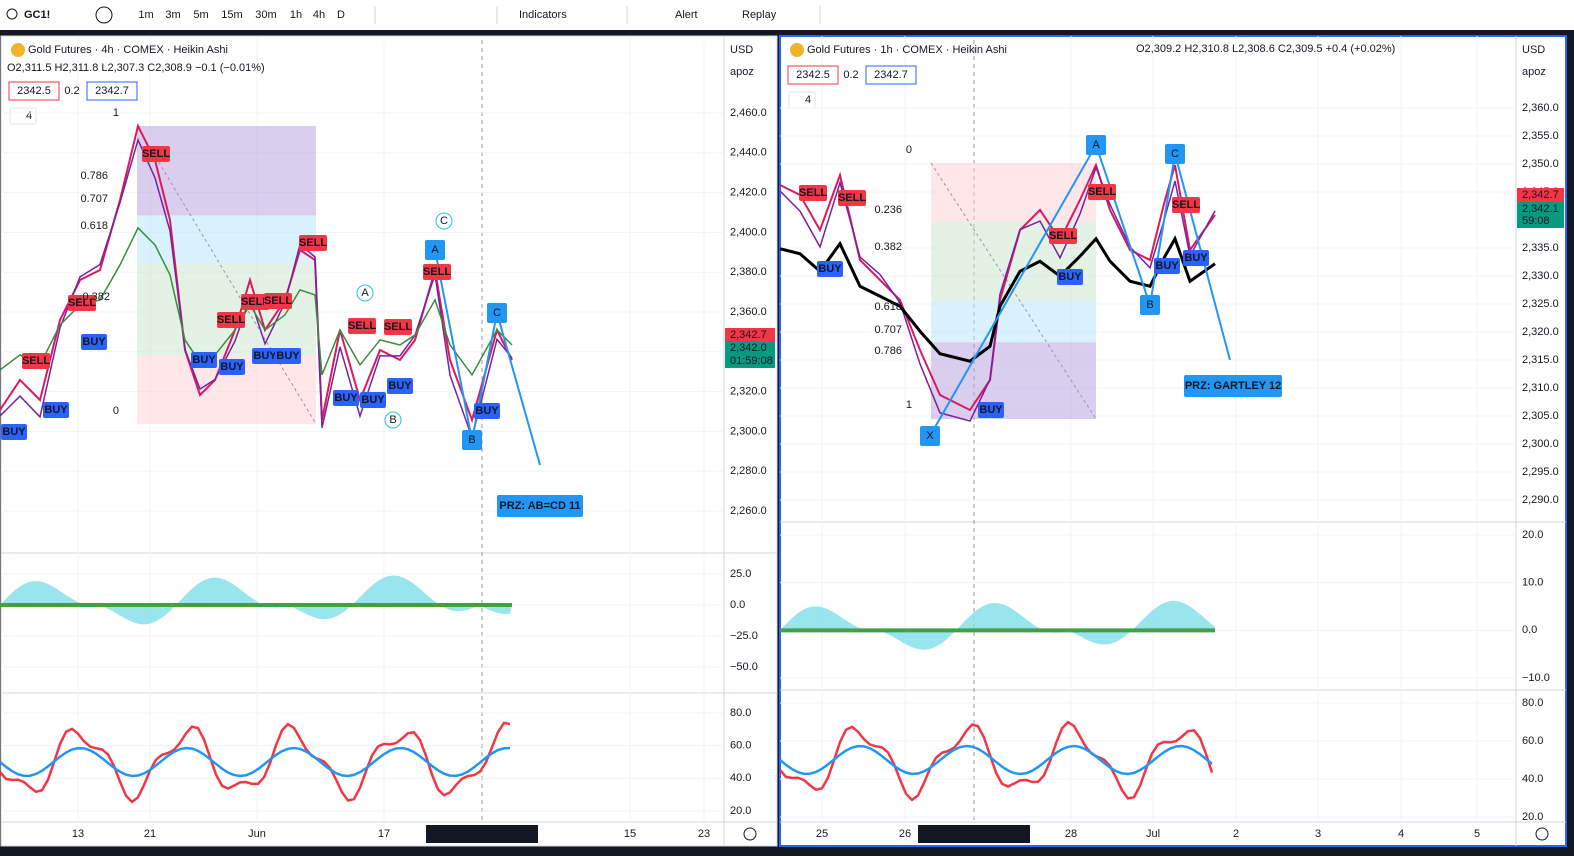 This screenshot has height=856, width=1574. Describe the element at coordinates (822, 834) in the screenshot. I see `time-tick-label: 25` at that location.